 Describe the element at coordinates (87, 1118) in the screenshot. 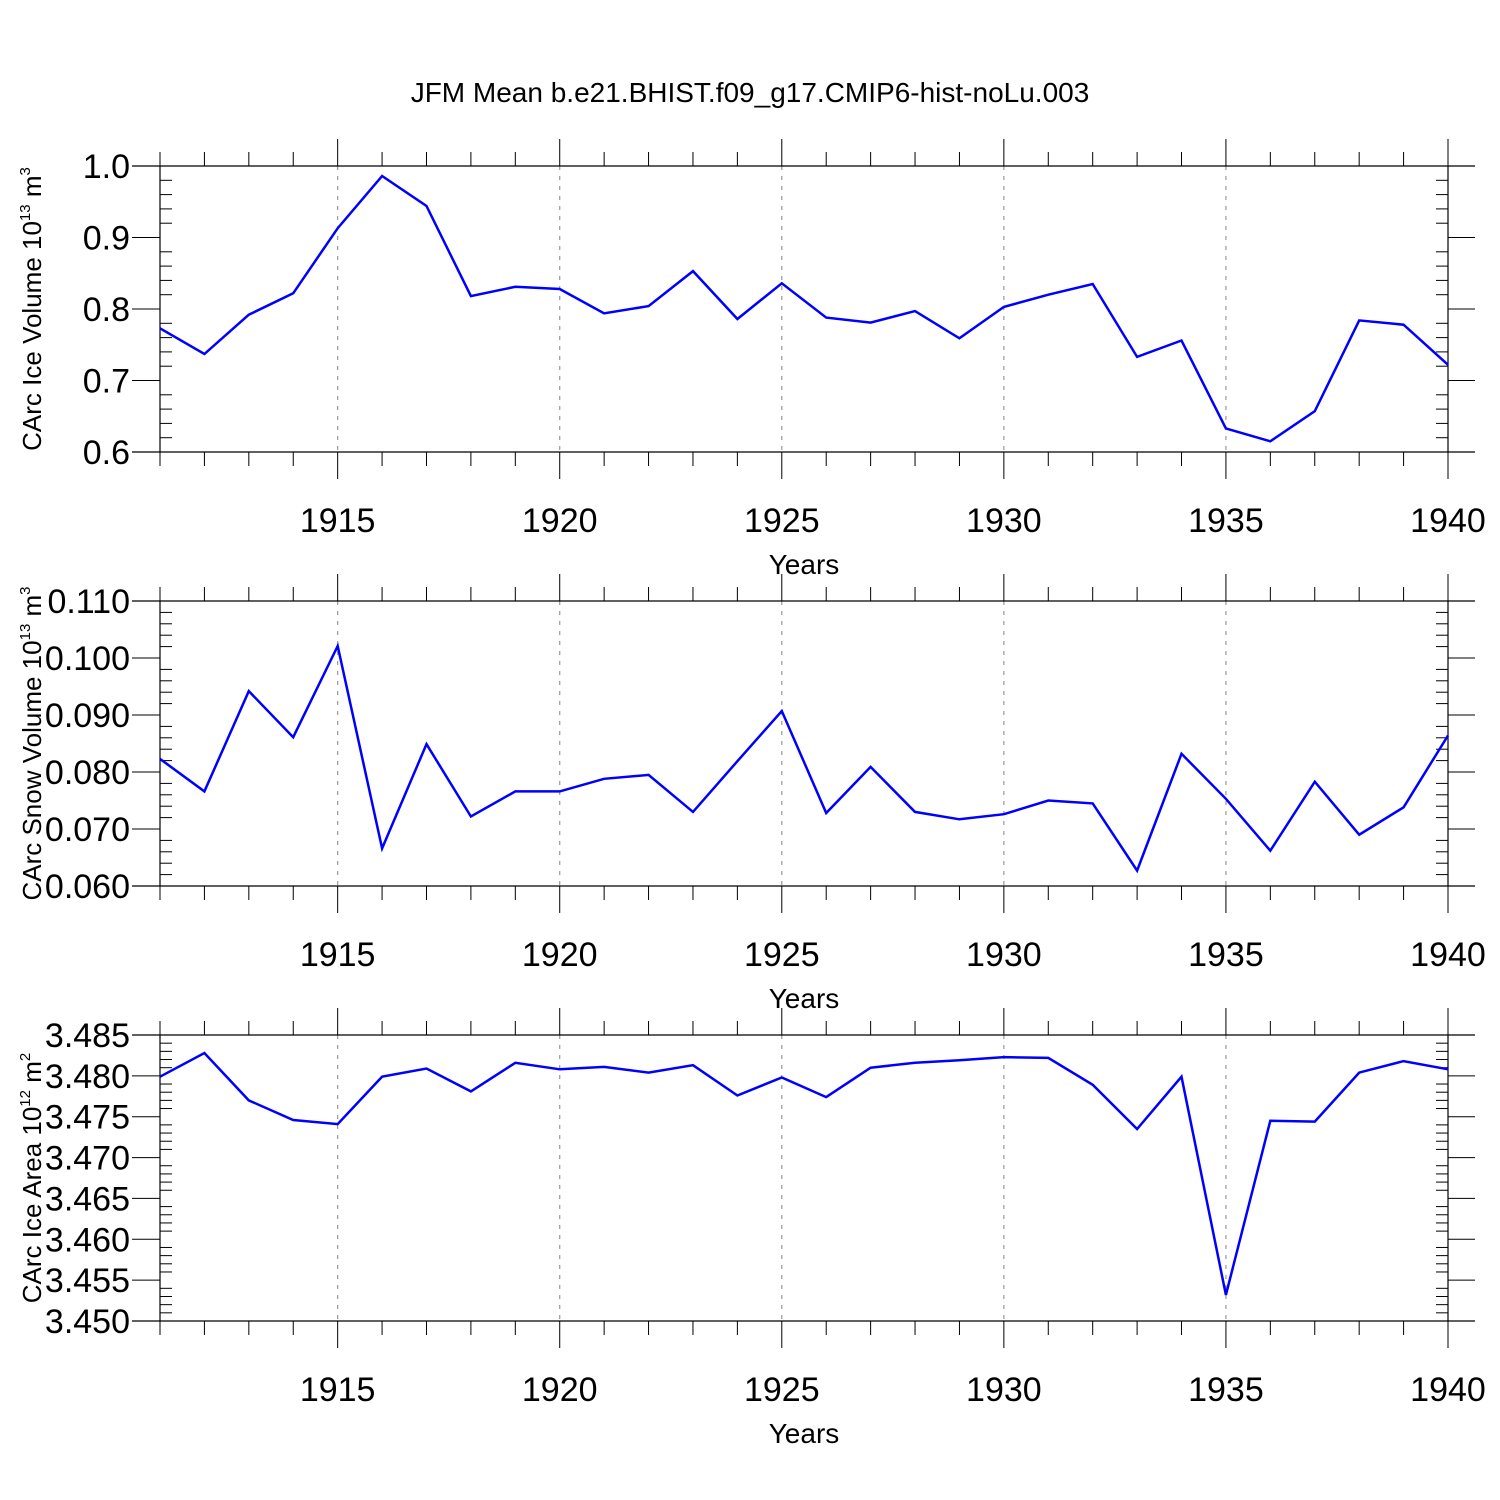

I see `y-tick-label: 3.475` at that location.